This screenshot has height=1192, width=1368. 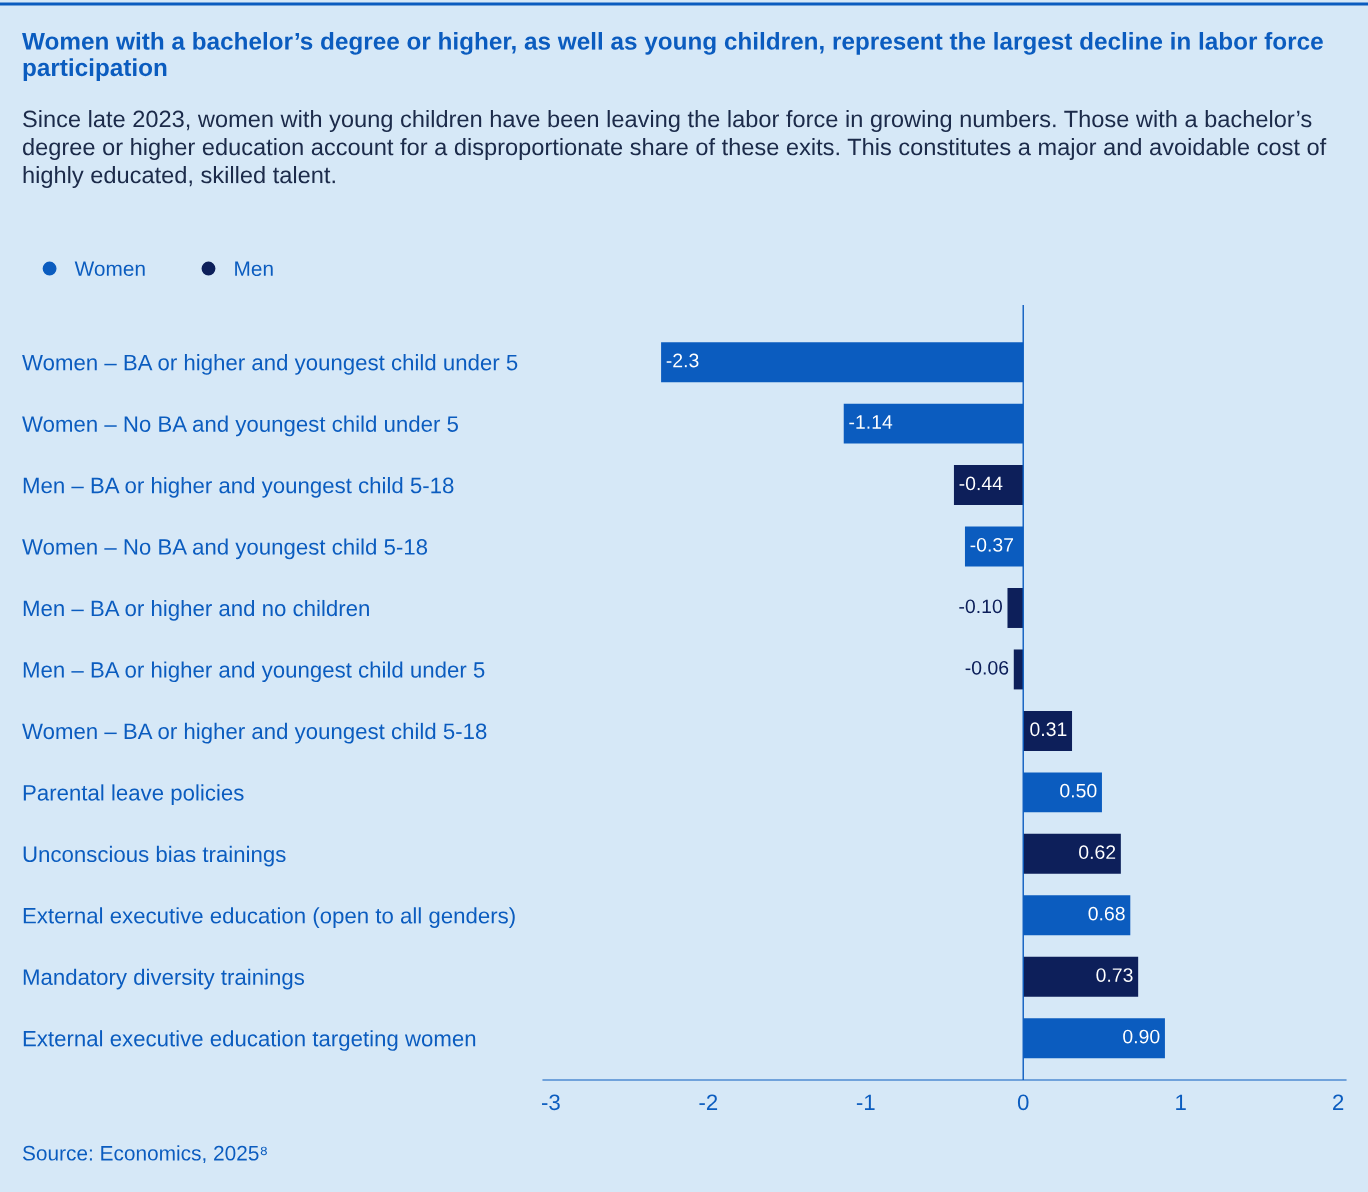 I want to click on data-label: -2.3, so click(x=682, y=360).